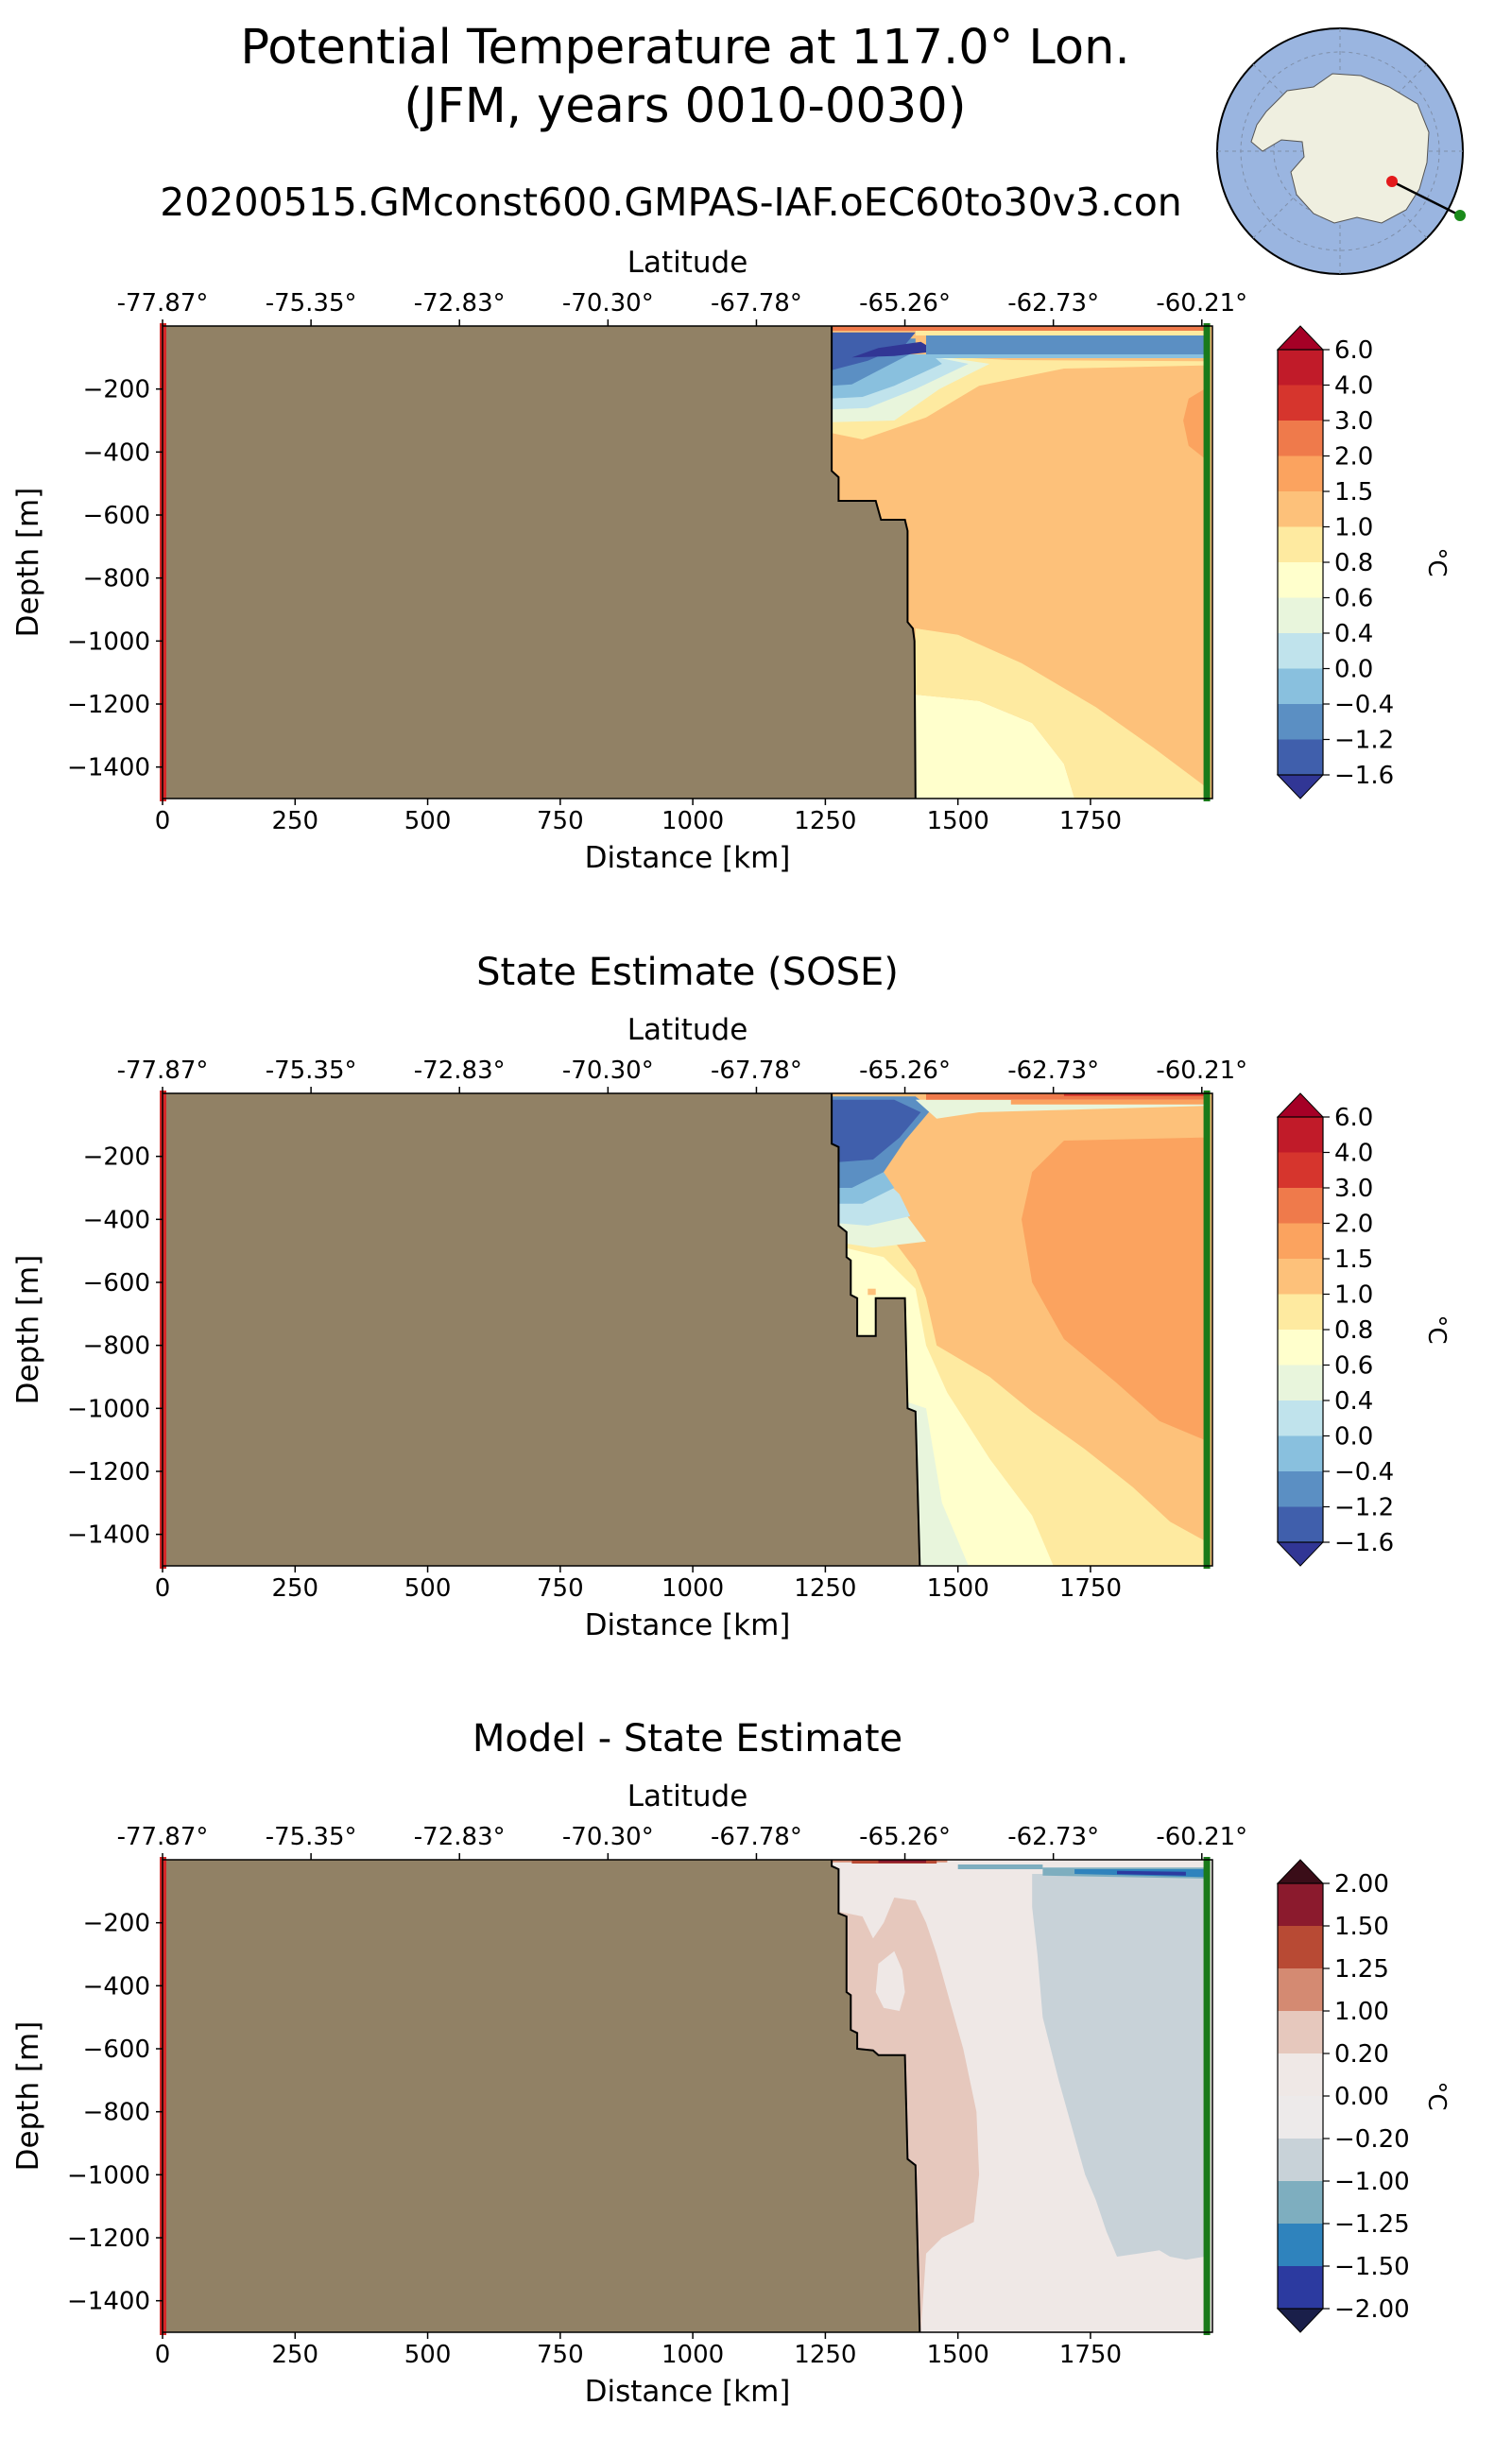 The height and width of the screenshot is (2457, 1512). I want to click on diff-xtick-label: 750, so click(560, 2355).